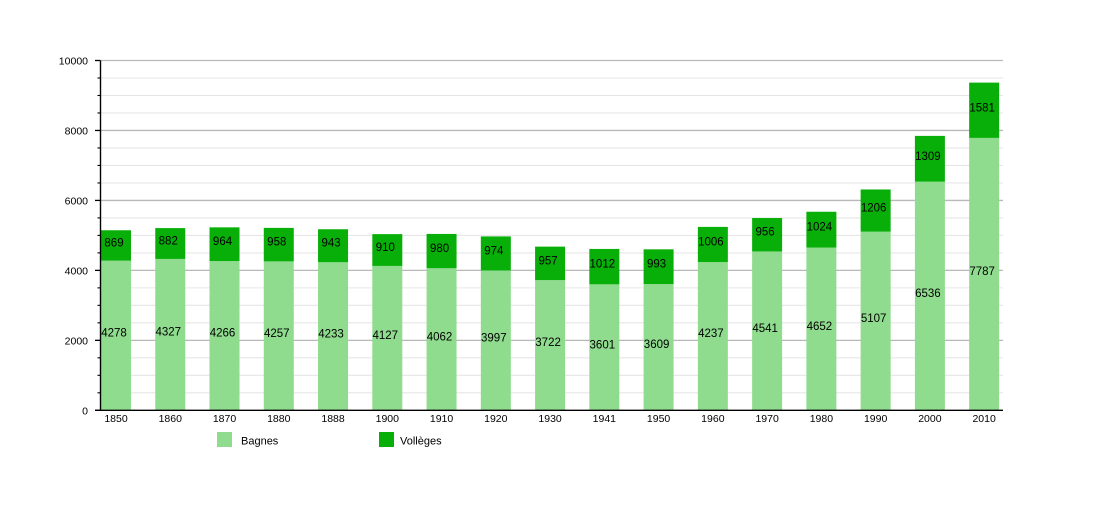  Describe the element at coordinates (223, 242) in the screenshot. I see `svg-text: 964` at that location.